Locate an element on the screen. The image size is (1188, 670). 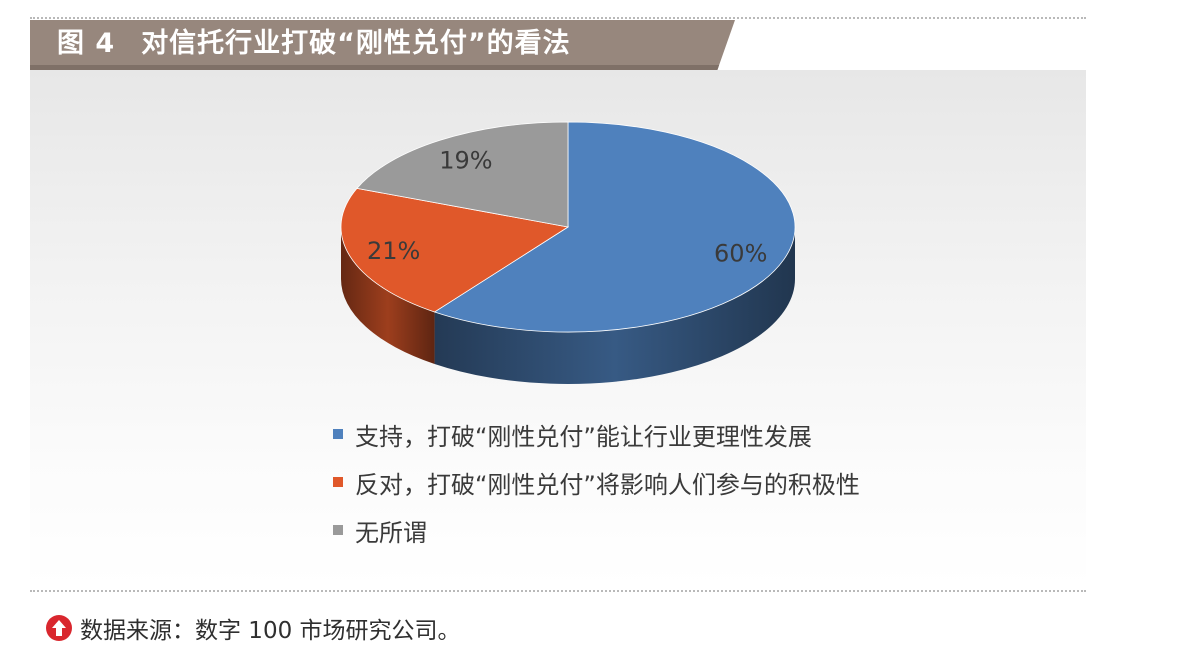
slice-1-top is located at coordinates (614, 227).